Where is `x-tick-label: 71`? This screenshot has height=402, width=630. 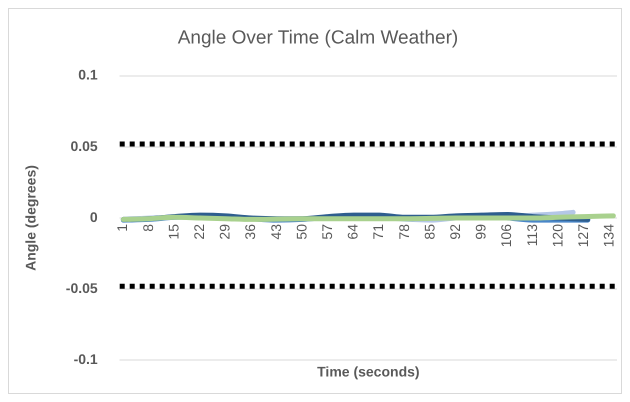
x-tick-label: 71 is located at coordinates (378, 232).